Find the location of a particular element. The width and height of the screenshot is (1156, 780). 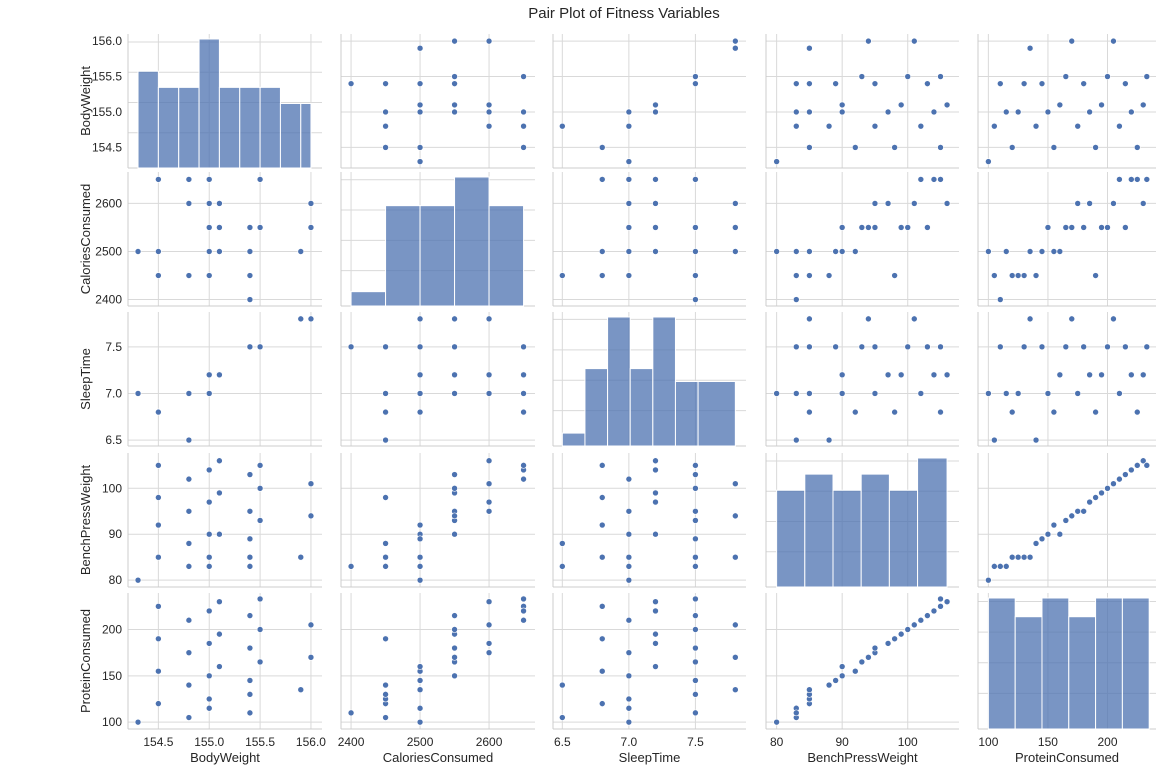

panel-BodyWeight-vs-BenchPressWeight is located at coordinates (862, 101).